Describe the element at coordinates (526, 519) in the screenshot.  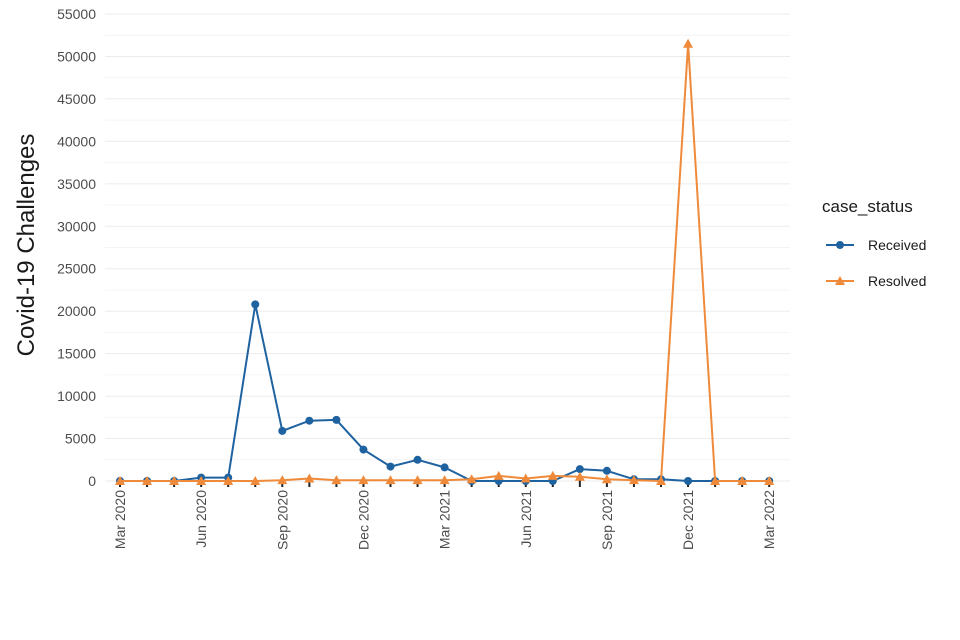
I see `x-tick-label: Jun 2021` at that location.